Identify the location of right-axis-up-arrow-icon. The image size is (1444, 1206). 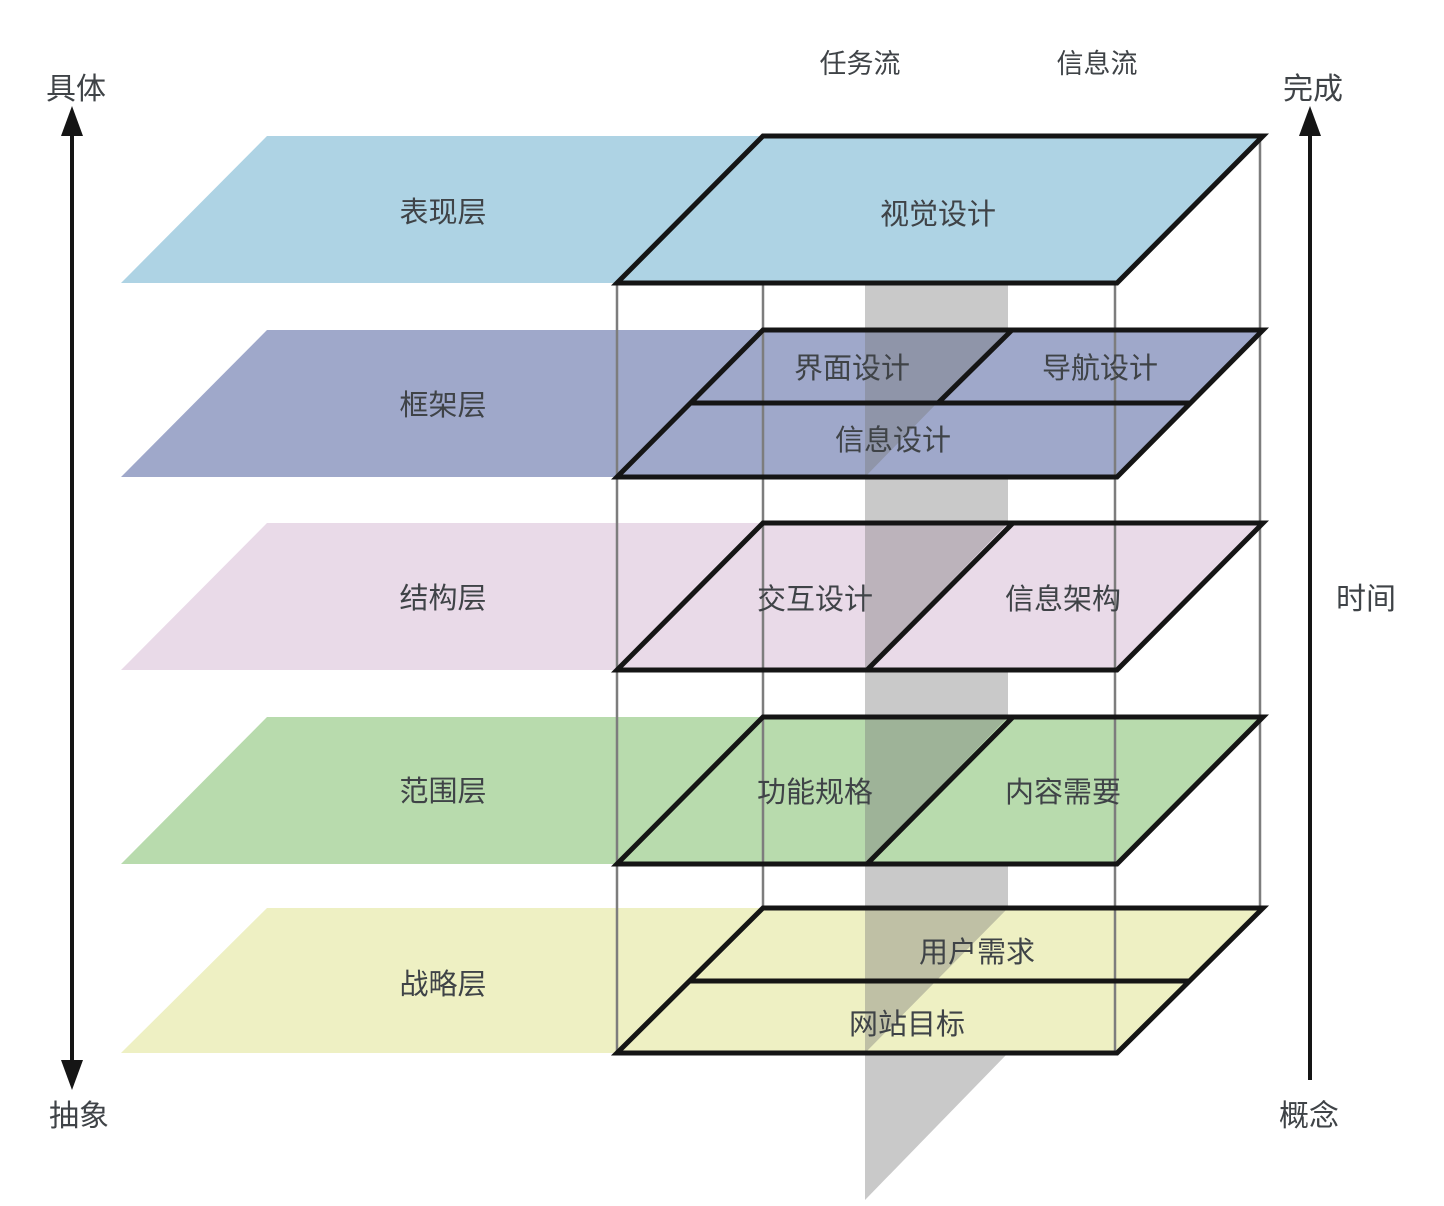
(1310, 121).